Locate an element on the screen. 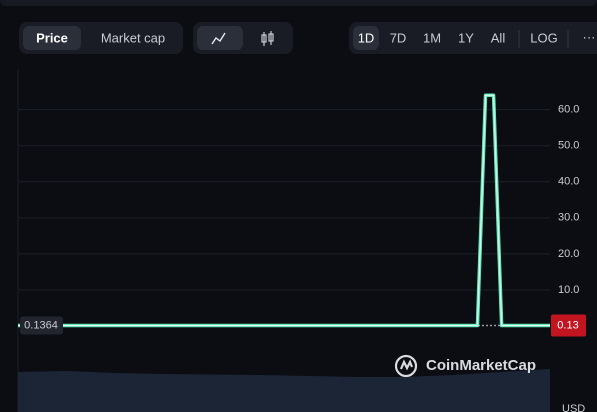 This screenshot has height=412, width=597. volume-area is located at coordinates (284, 390).